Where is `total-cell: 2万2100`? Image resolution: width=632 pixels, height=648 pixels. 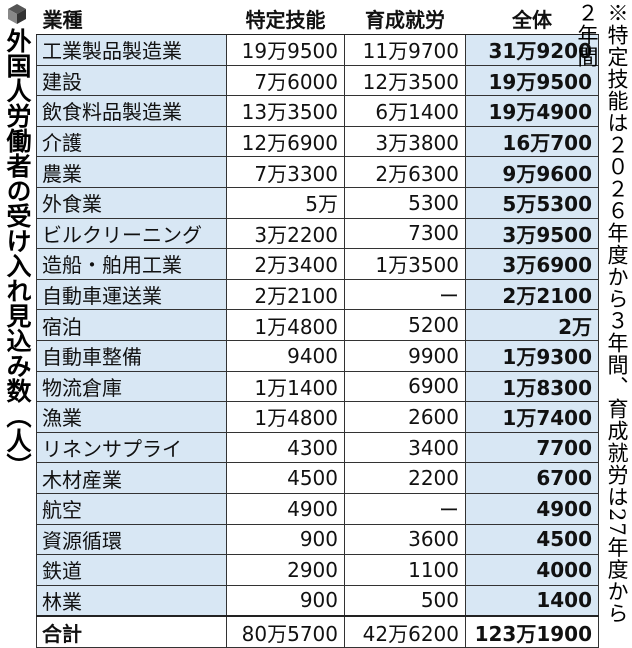 total-cell: 2万2100 is located at coordinates (532, 294).